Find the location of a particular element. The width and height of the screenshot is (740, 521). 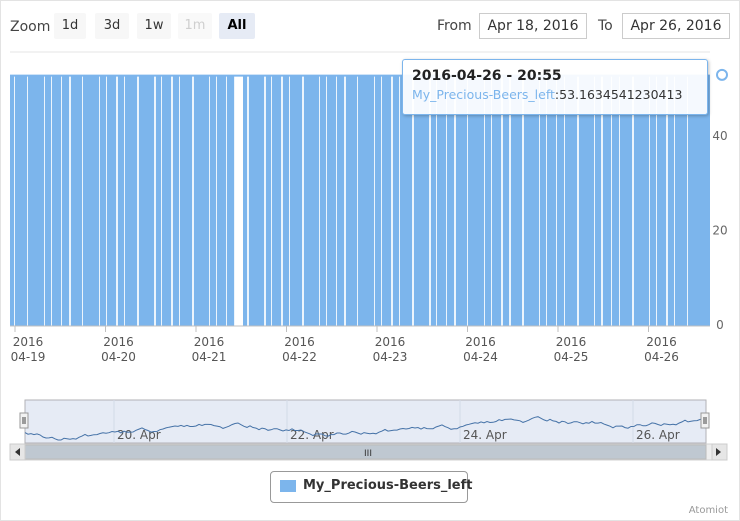

navigator-right-handle is located at coordinates (705, 420).